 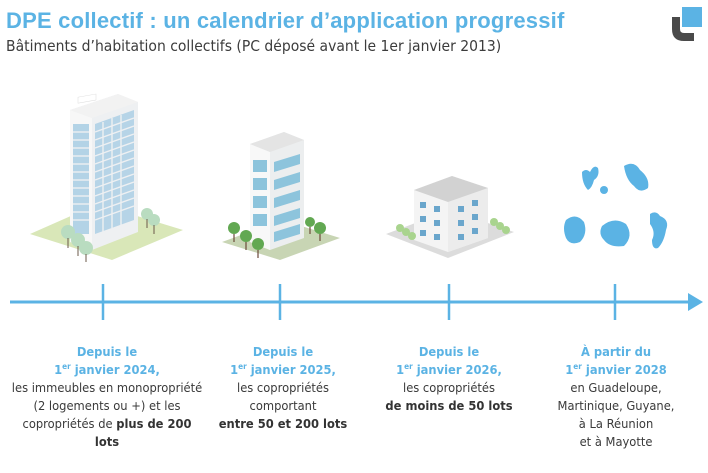 What do you see at coordinates (450, 217) in the screenshot?
I see `small-building-illustration` at bounding box center [450, 217].